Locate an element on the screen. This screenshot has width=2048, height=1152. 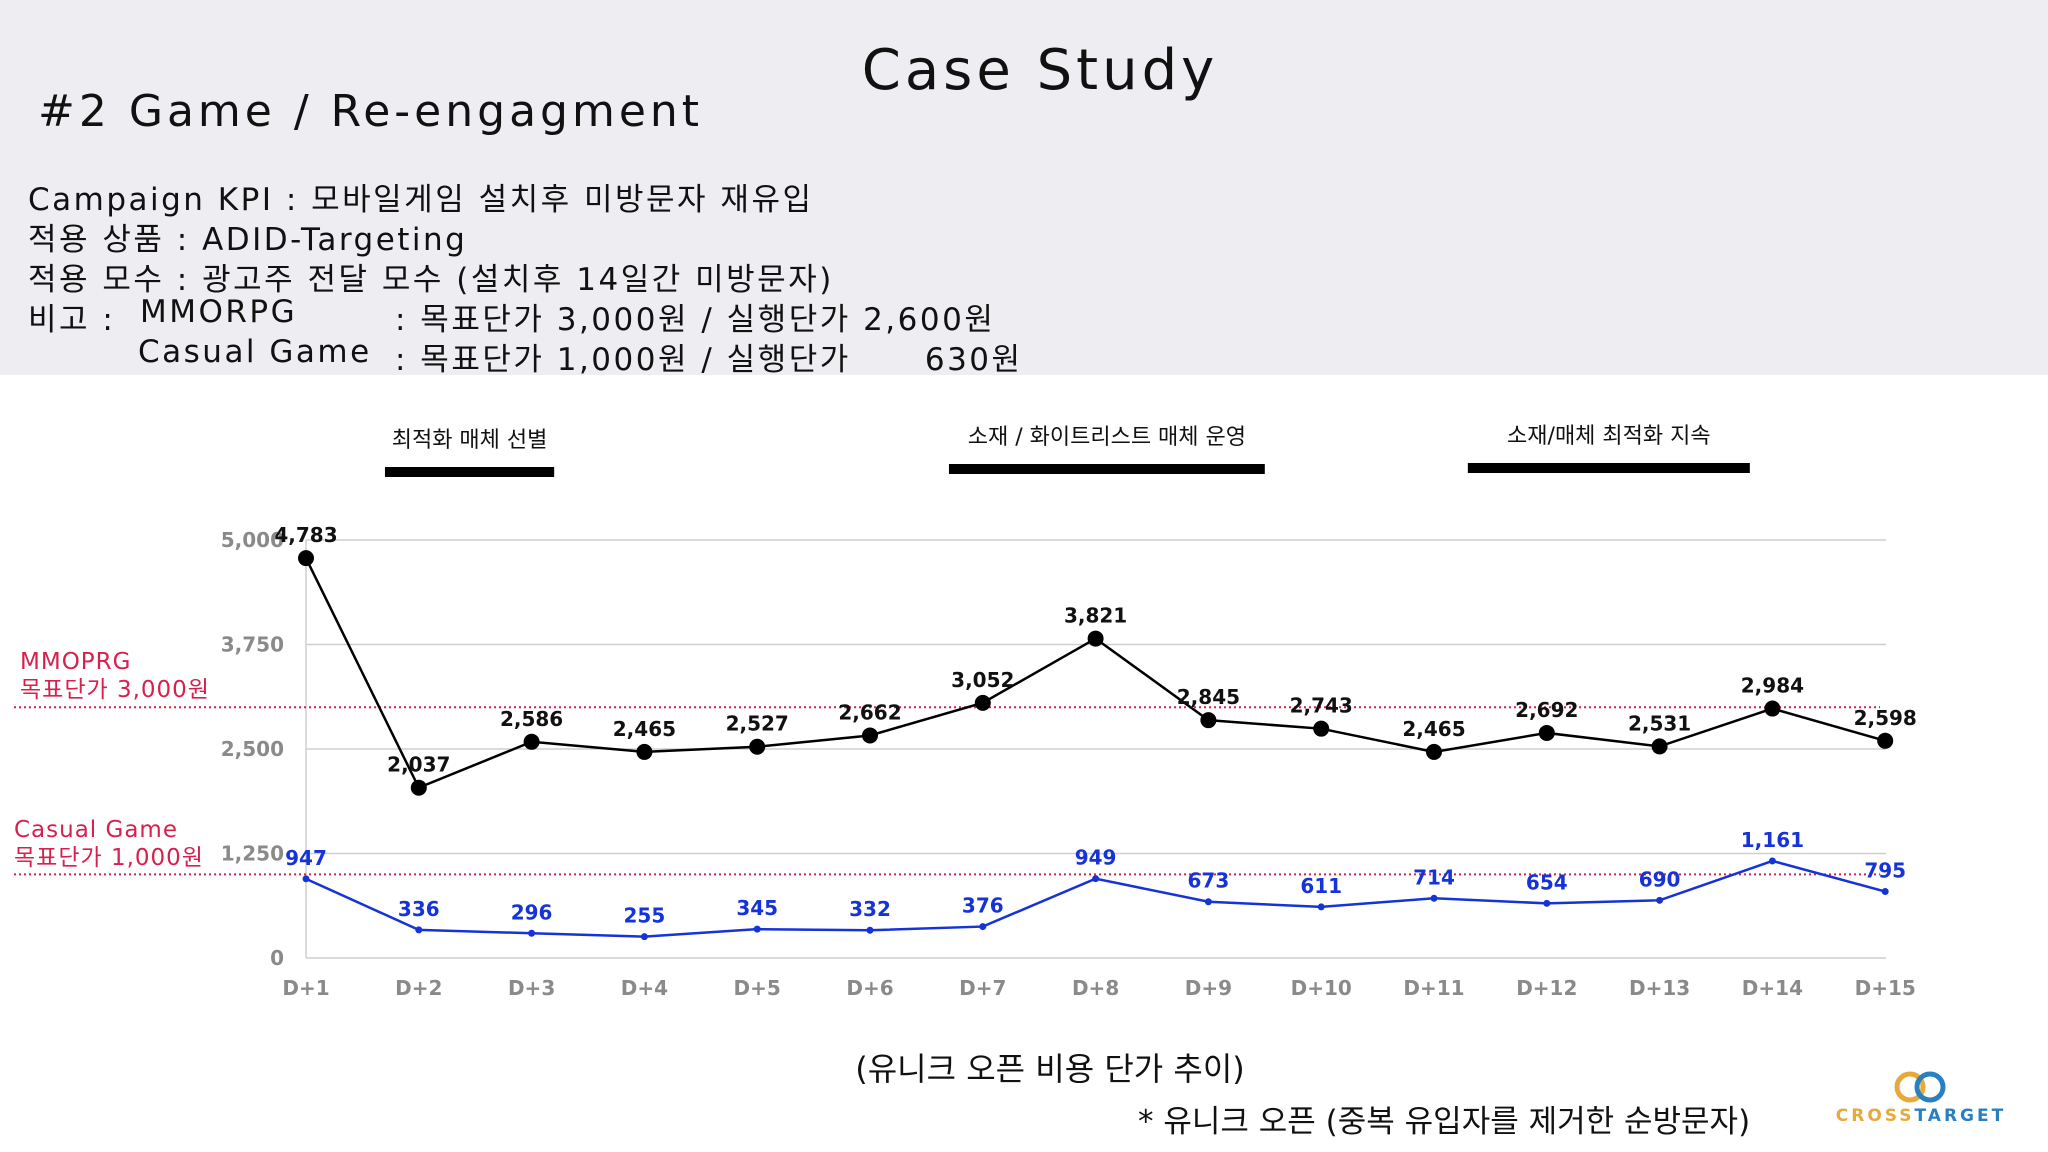
x-tick-label: D+6 is located at coordinates (869, 988).